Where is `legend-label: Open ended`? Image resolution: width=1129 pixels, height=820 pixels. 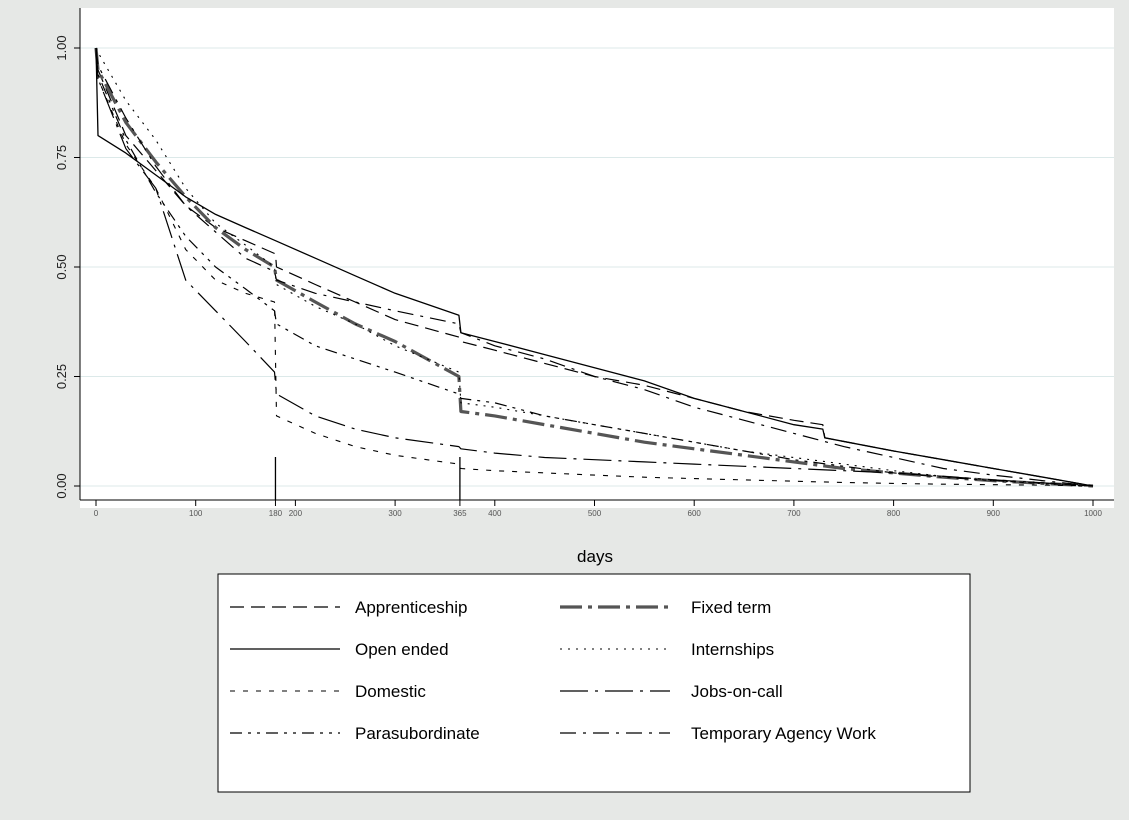
legend-label: Open ended is located at coordinates (402, 649).